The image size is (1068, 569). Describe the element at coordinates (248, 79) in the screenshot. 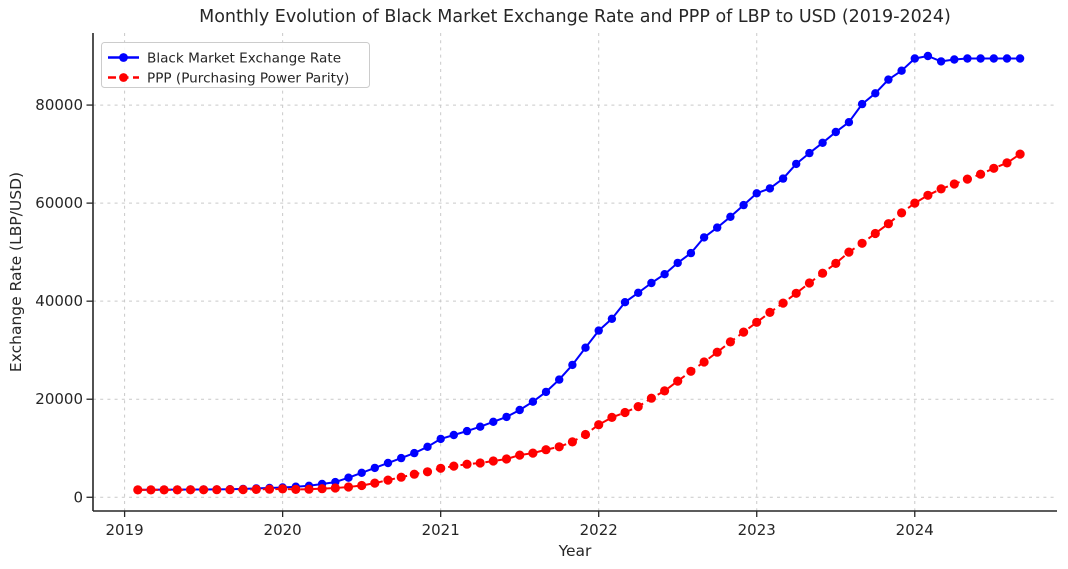

I see `legend-label-ppp: PPP (Purchasing Power Parity)` at that location.